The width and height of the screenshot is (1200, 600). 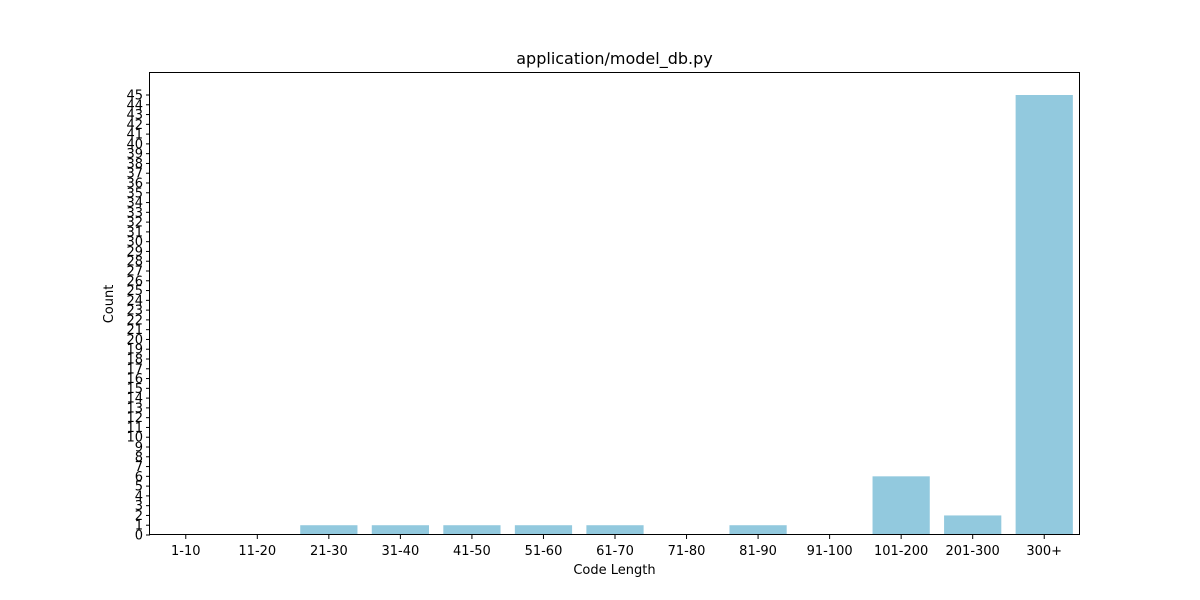 What do you see at coordinates (134, 154) in the screenshot?
I see `y-tick-label: 39` at bounding box center [134, 154].